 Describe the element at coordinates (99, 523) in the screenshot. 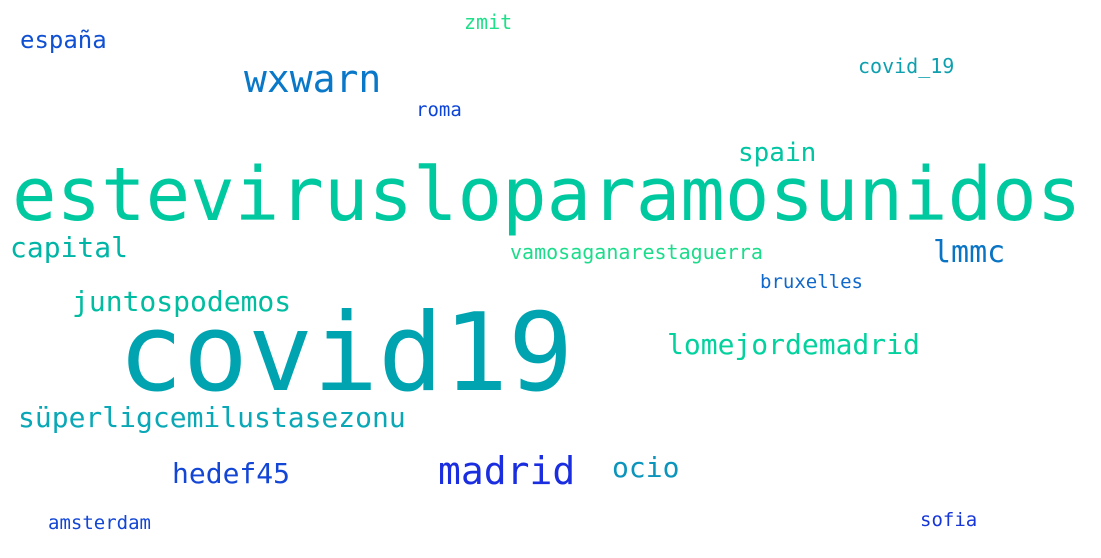

I see `word-amsterdam: amsterdam` at that location.